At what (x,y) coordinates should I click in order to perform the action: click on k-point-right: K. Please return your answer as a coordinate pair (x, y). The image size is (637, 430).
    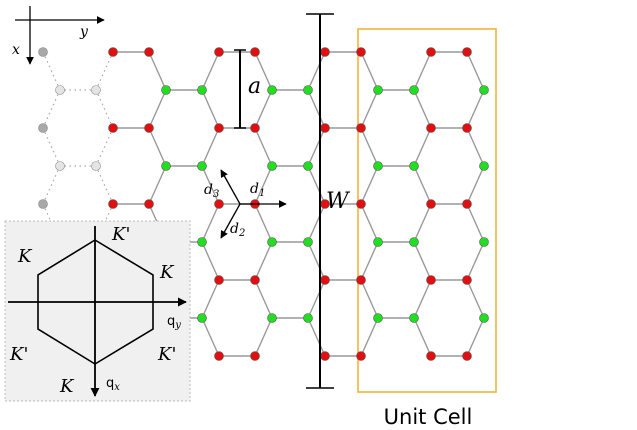
    Looking at the image, I should click on (167, 272).